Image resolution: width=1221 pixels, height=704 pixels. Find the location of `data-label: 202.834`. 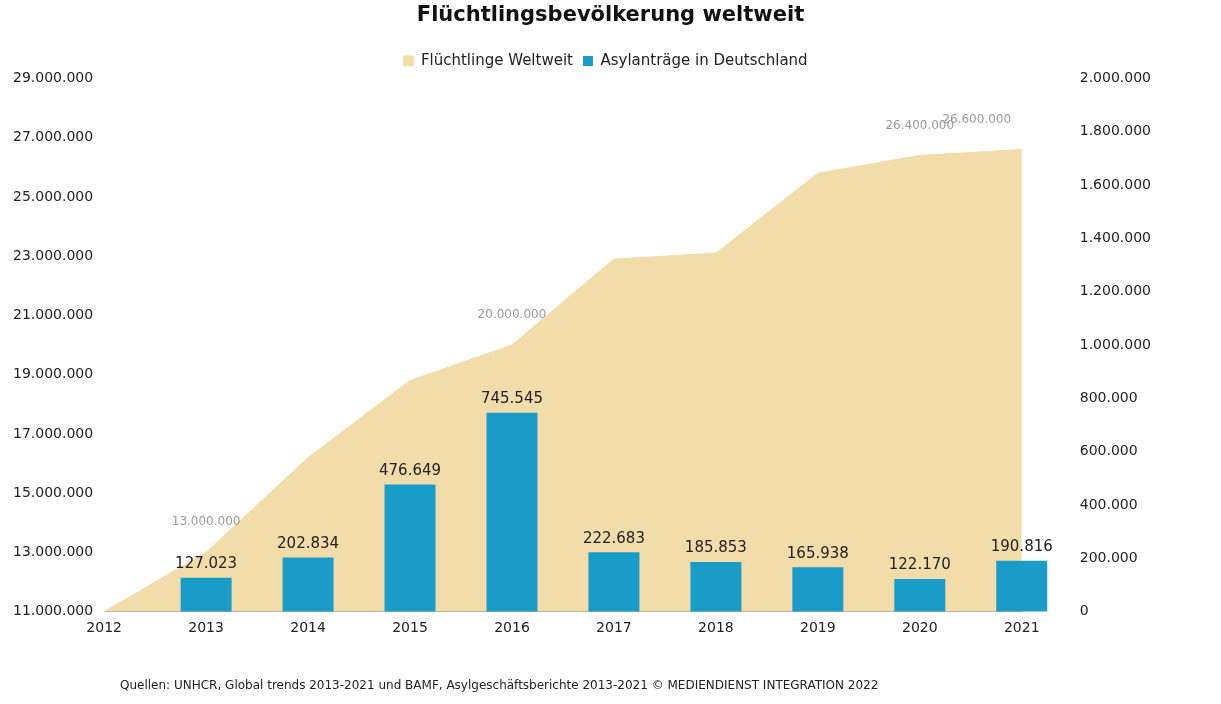

data-label: 202.834 is located at coordinates (308, 542).